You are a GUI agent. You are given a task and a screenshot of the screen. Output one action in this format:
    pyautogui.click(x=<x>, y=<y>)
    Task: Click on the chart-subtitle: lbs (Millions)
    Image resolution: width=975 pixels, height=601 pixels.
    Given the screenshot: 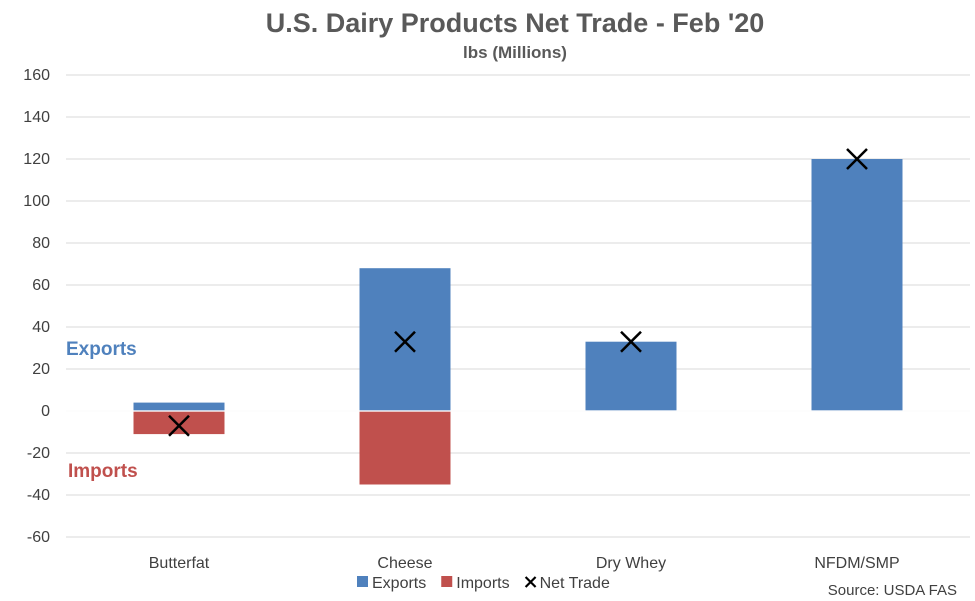 What is the action you would take?
    pyautogui.click(x=515, y=52)
    